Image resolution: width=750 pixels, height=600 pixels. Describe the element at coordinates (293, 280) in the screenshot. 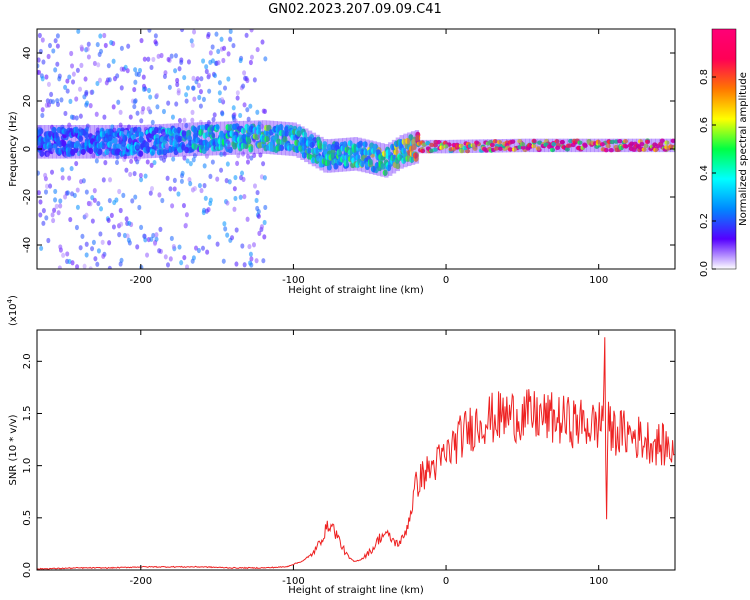

I see `x-tick-label: -100` at that location.